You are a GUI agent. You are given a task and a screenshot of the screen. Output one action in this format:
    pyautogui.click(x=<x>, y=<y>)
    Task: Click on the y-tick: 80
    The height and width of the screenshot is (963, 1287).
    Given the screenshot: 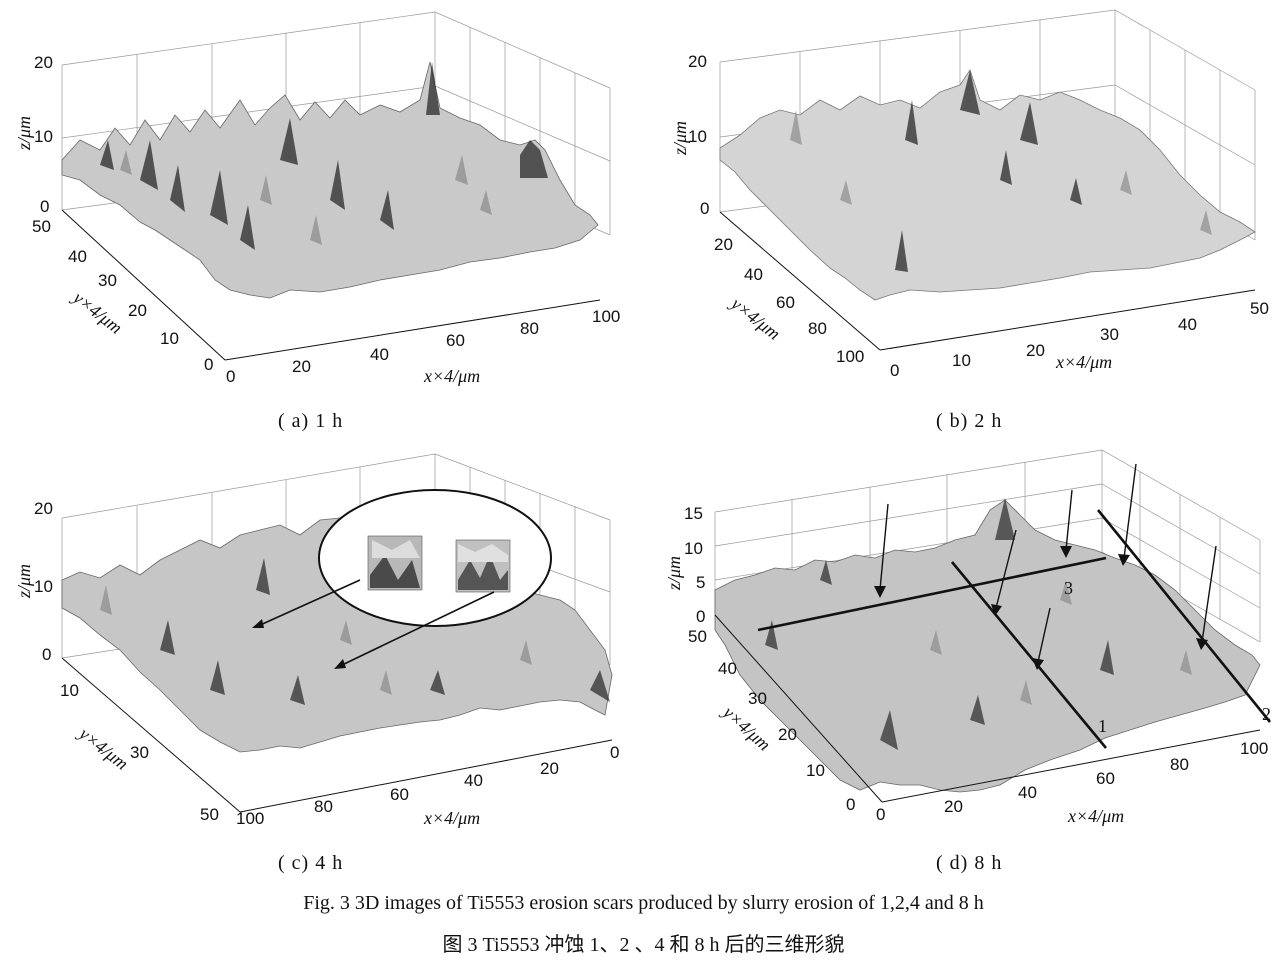 What is the action you would take?
    pyautogui.click(x=817, y=328)
    